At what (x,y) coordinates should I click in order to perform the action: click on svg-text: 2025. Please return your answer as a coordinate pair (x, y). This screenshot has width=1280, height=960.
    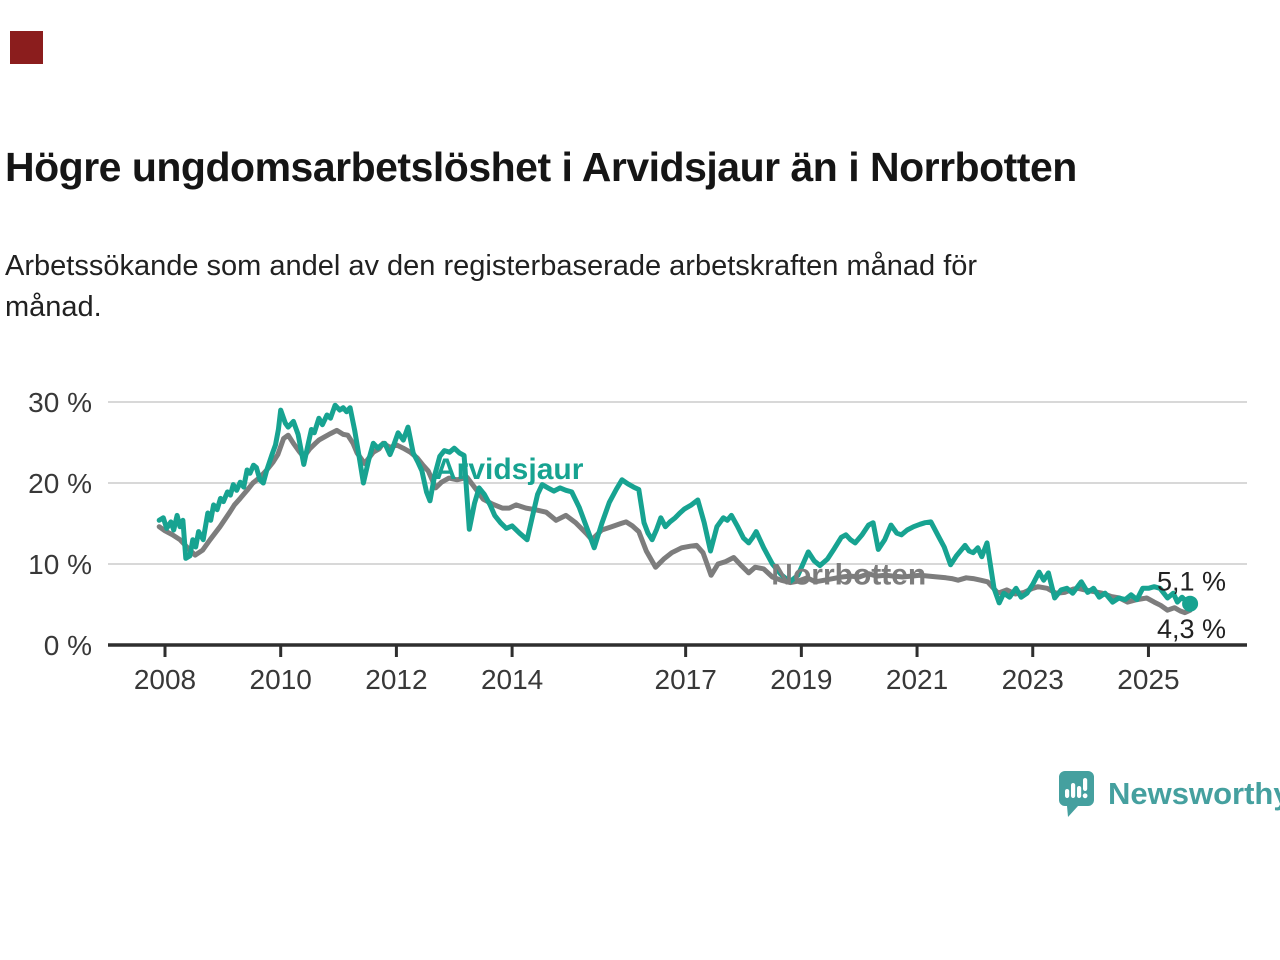
    Looking at the image, I should click on (1148, 679).